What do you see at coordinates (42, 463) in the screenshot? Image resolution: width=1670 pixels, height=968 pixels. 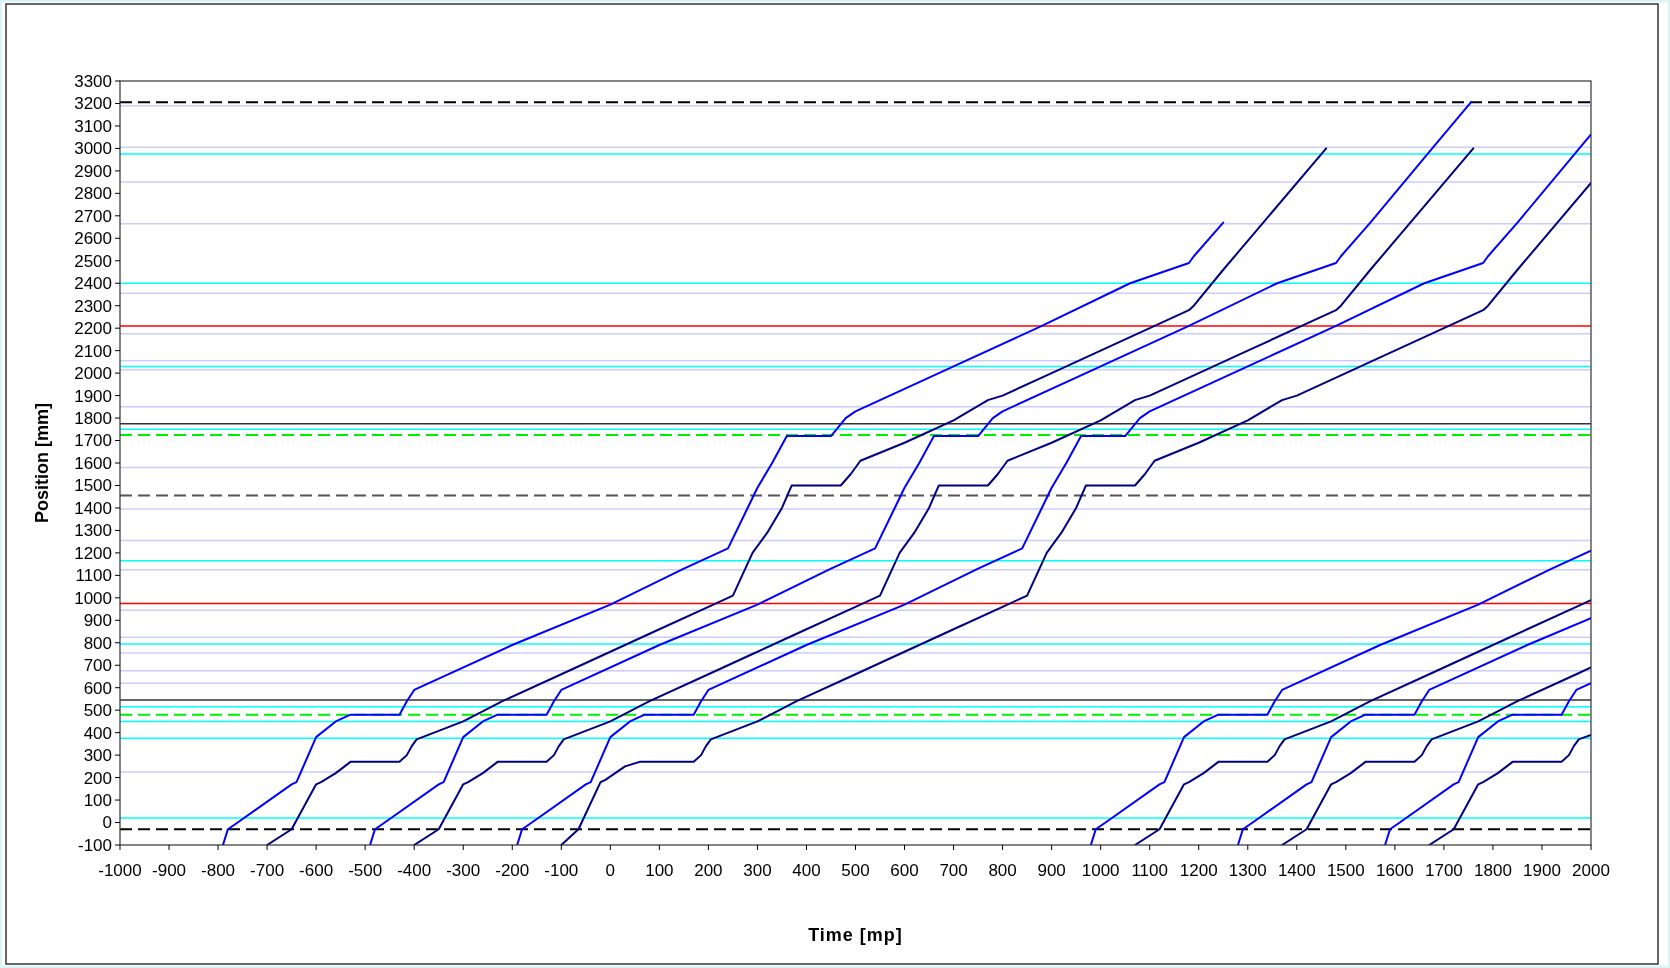 I see `y-axis-title: Position [mm]` at bounding box center [42, 463].